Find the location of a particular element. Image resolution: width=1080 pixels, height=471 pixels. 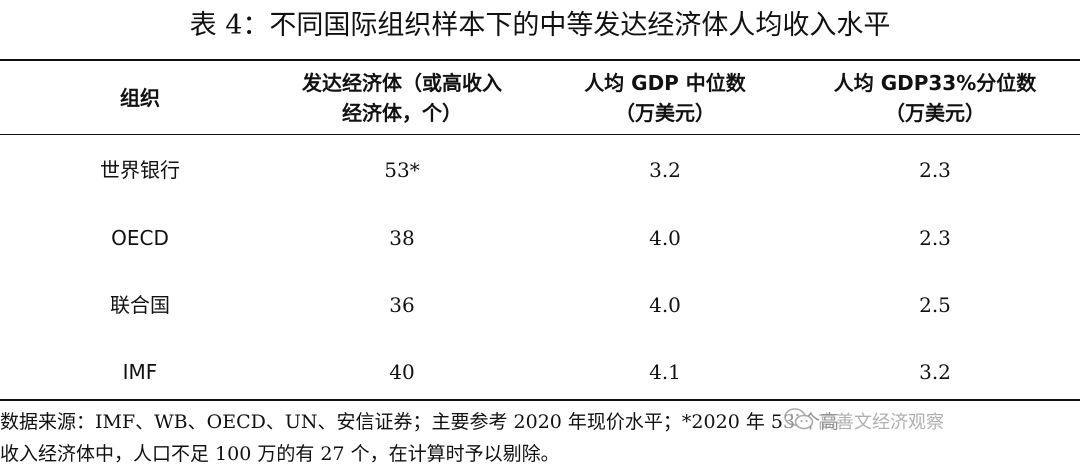

header-p33-line1: 人均 GDP33%分位数 is located at coordinates (935, 83).